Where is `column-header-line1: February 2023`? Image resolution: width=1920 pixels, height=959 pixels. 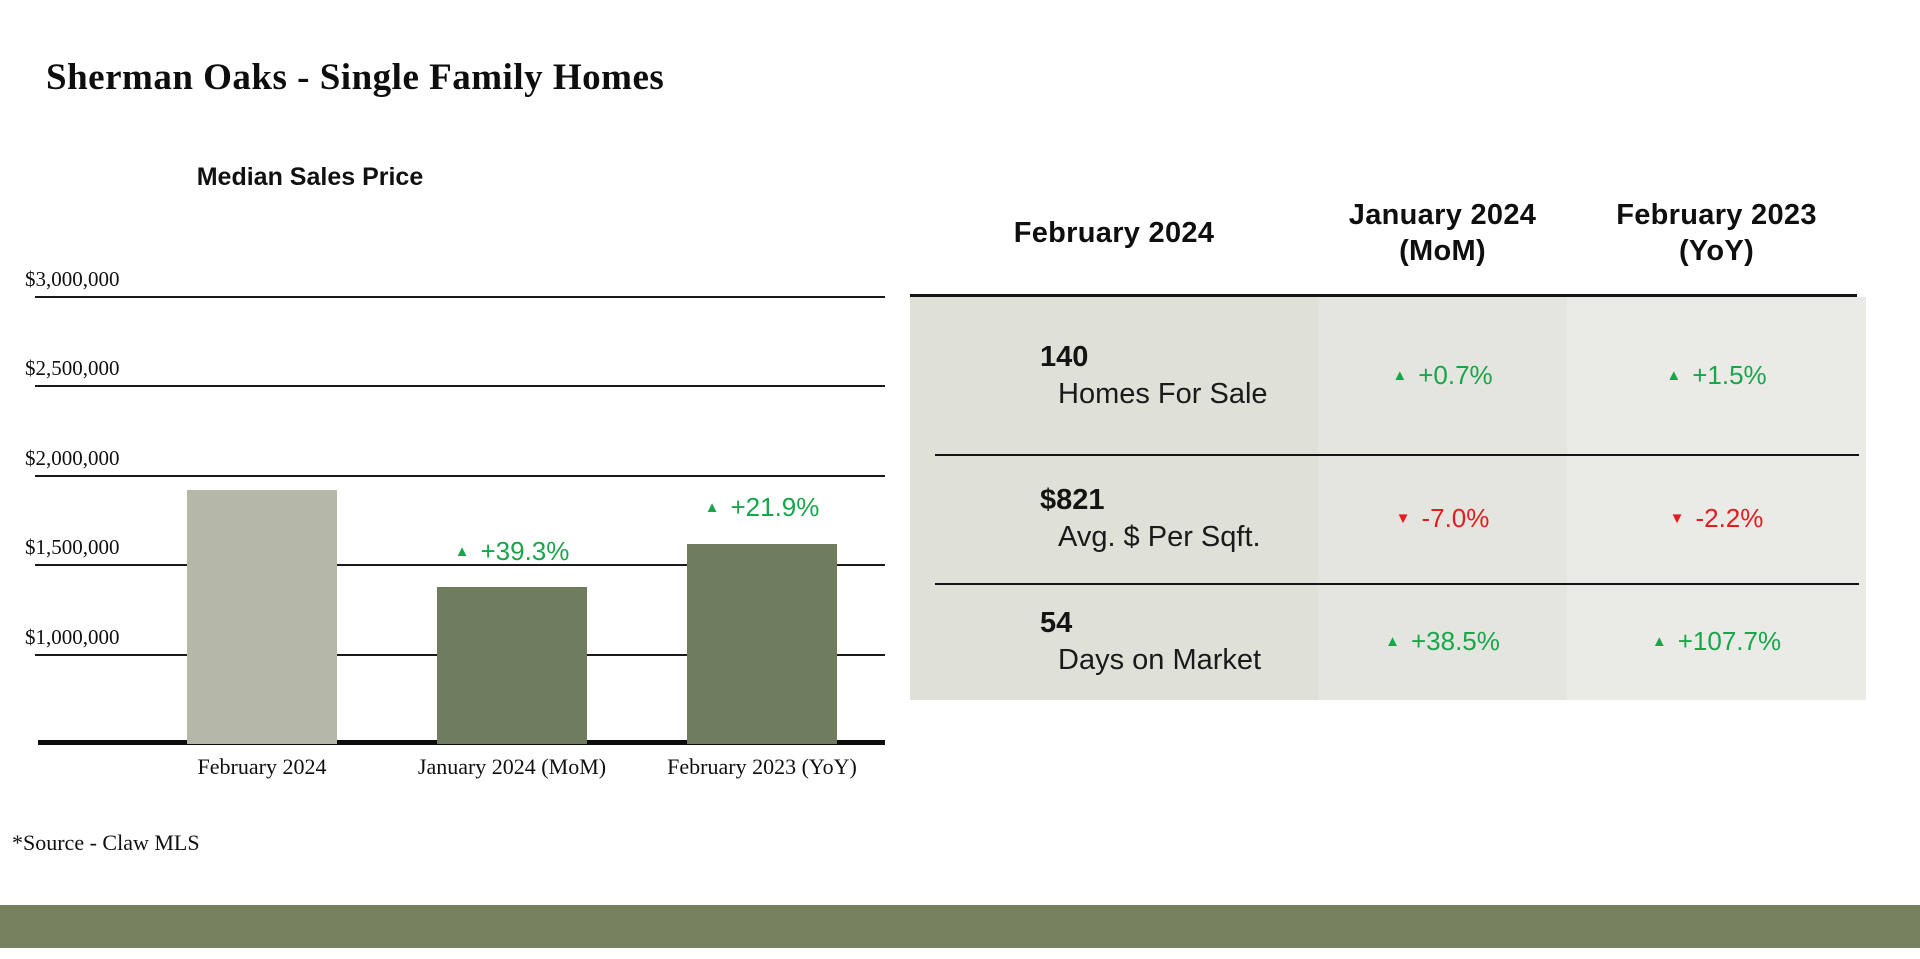 column-header-line1: February 2023 is located at coordinates (1716, 215).